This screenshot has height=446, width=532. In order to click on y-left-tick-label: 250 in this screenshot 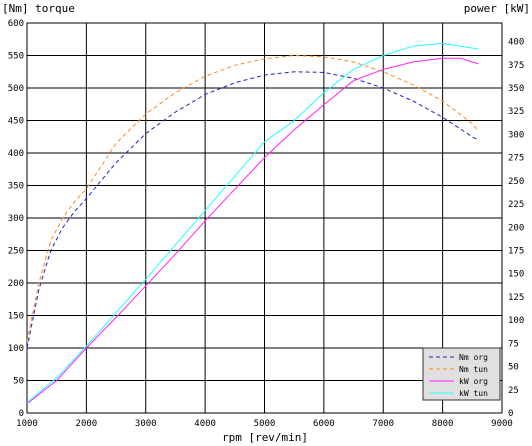, I will do `click(16, 252)`.